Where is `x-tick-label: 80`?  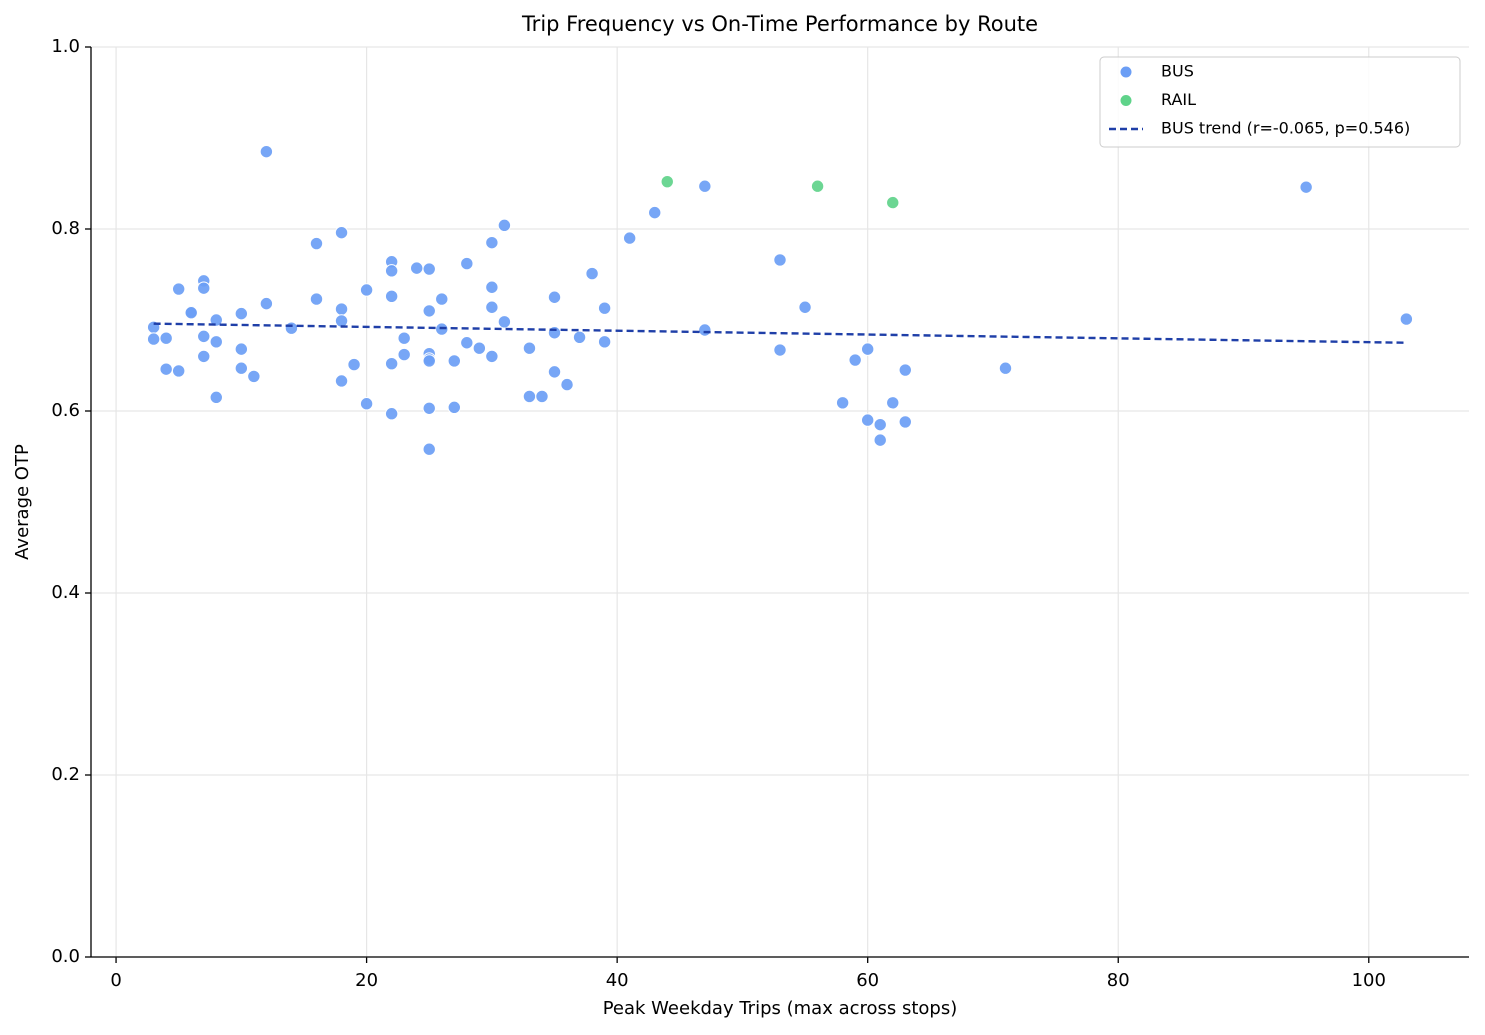 x-tick-label: 80 is located at coordinates (1118, 980).